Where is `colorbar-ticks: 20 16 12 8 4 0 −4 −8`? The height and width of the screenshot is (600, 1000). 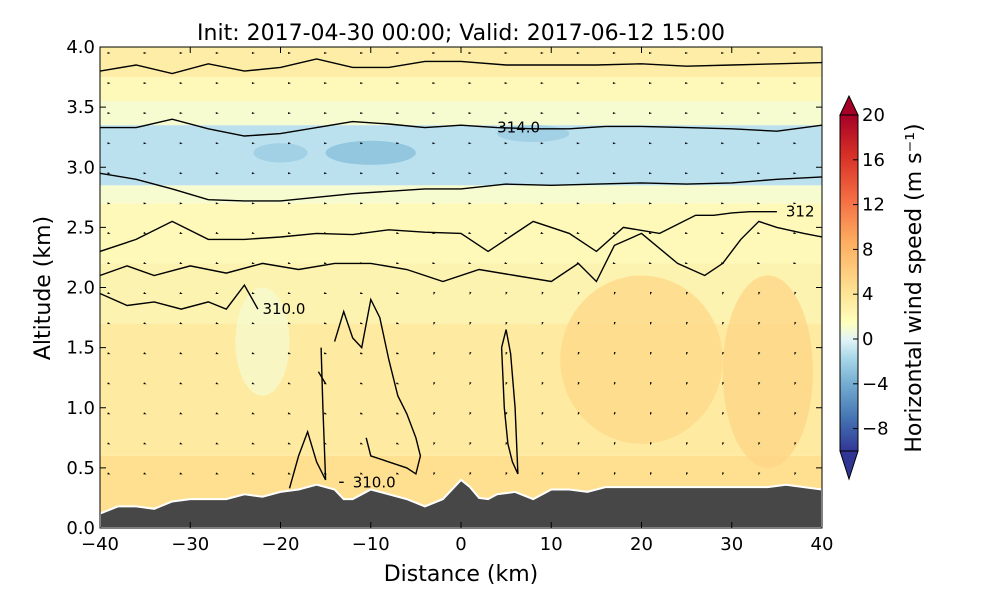 colorbar-ticks: 20 16 12 8 4 0 −4 −8 is located at coordinates (871, 272).